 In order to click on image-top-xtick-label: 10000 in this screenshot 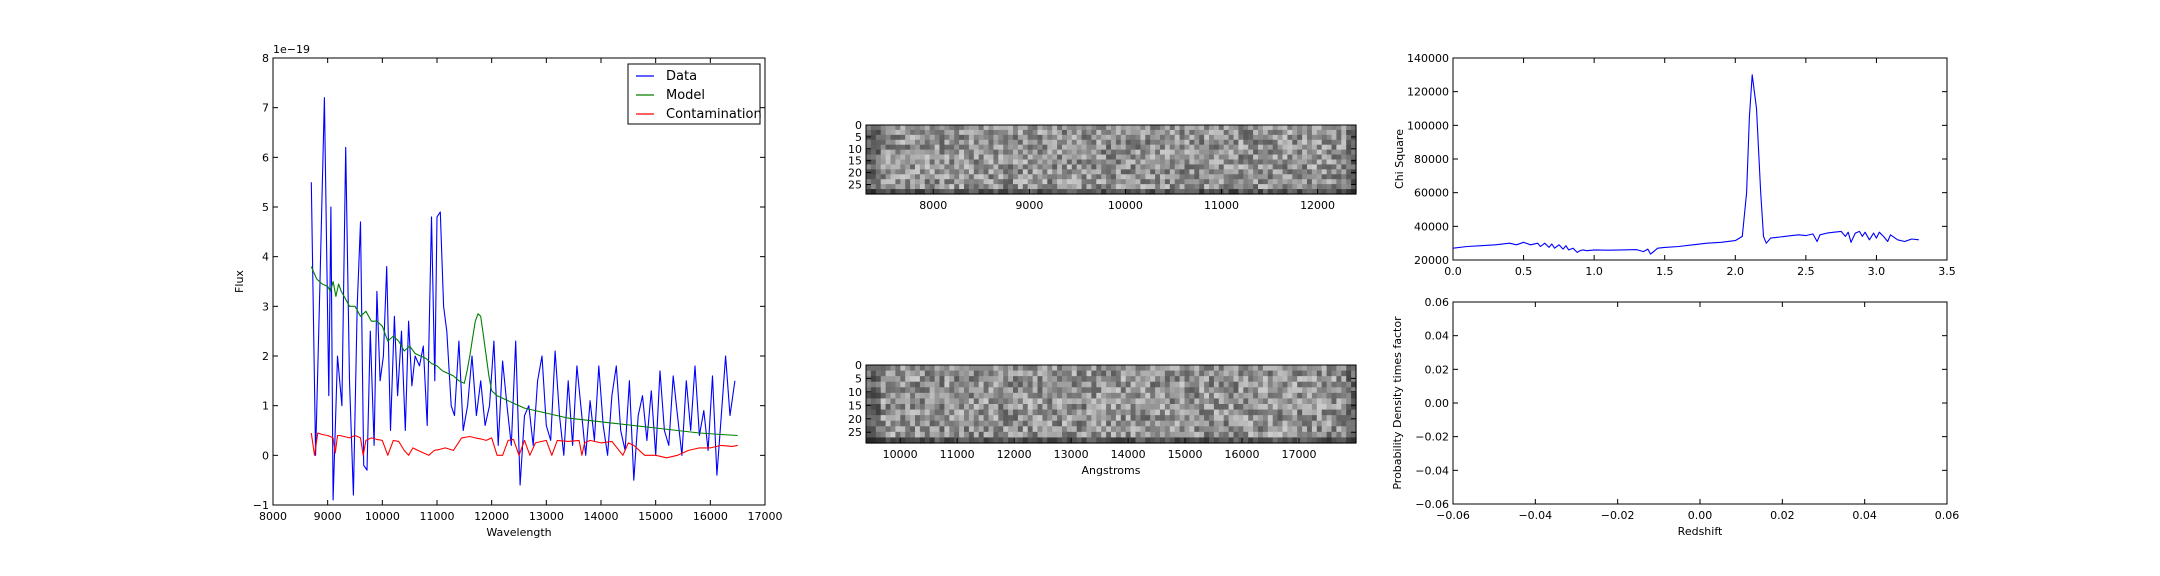, I will do `click(1125, 205)`.